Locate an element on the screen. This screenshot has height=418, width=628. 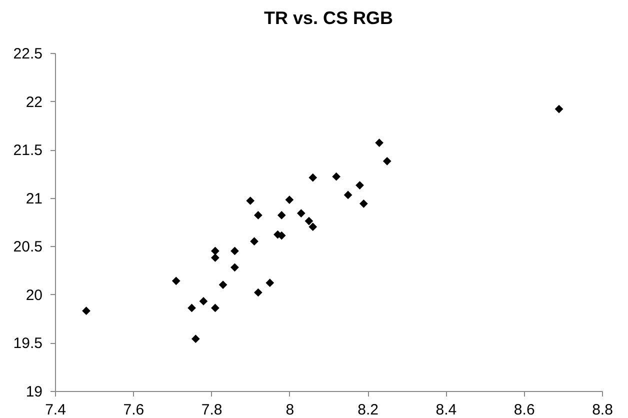
x-tick-label: 7.8 is located at coordinates (211, 410).